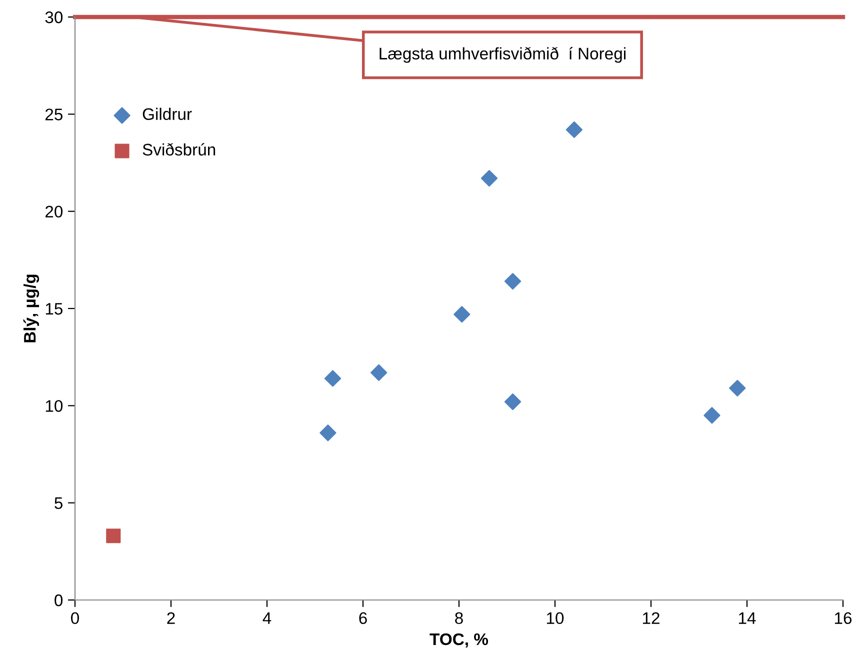  Describe the element at coordinates (747, 618) in the screenshot. I see `x-tick-label: 14` at that location.